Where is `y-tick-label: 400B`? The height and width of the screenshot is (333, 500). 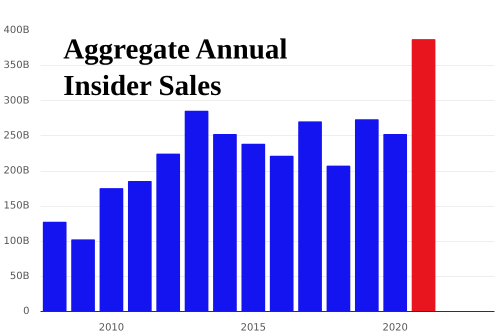 y-tick-label: 400B is located at coordinates (17, 30).